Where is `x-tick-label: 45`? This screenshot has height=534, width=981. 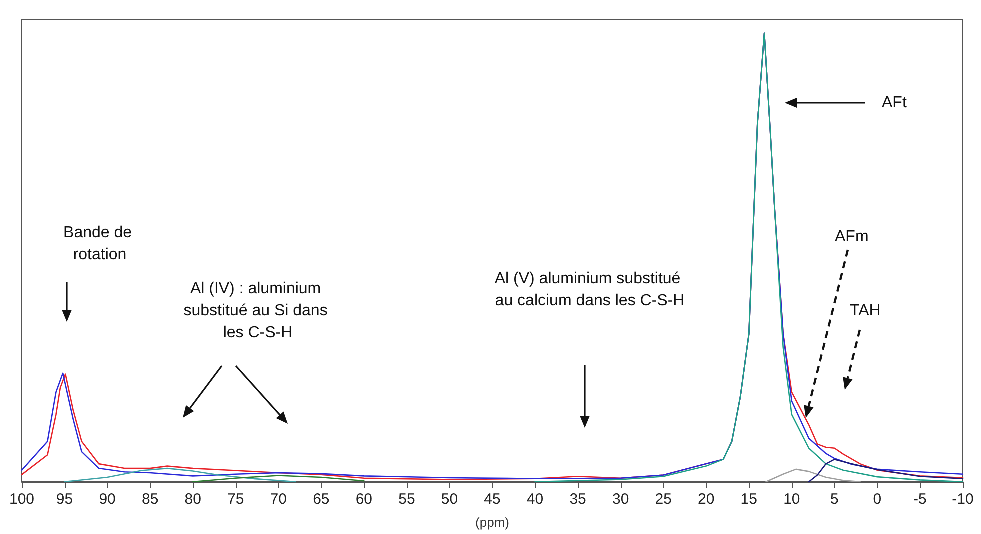 x-tick-label: 45 is located at coordinates (492, 499).